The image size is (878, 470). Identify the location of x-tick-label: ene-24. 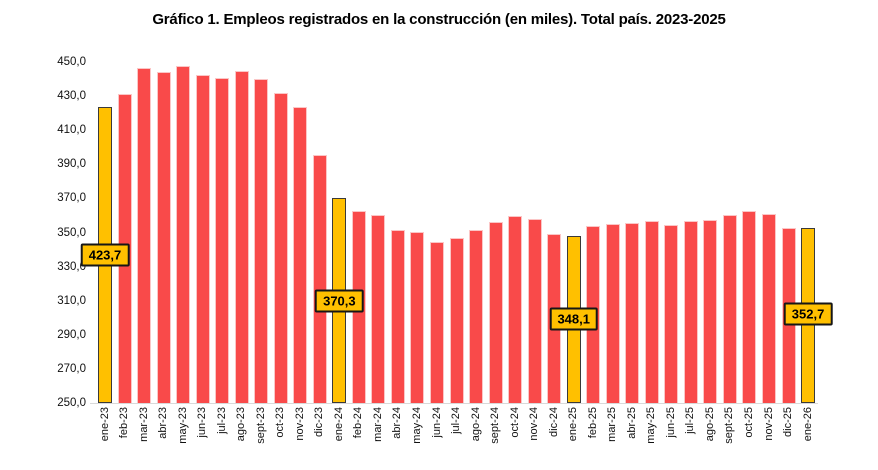
(338, 424).